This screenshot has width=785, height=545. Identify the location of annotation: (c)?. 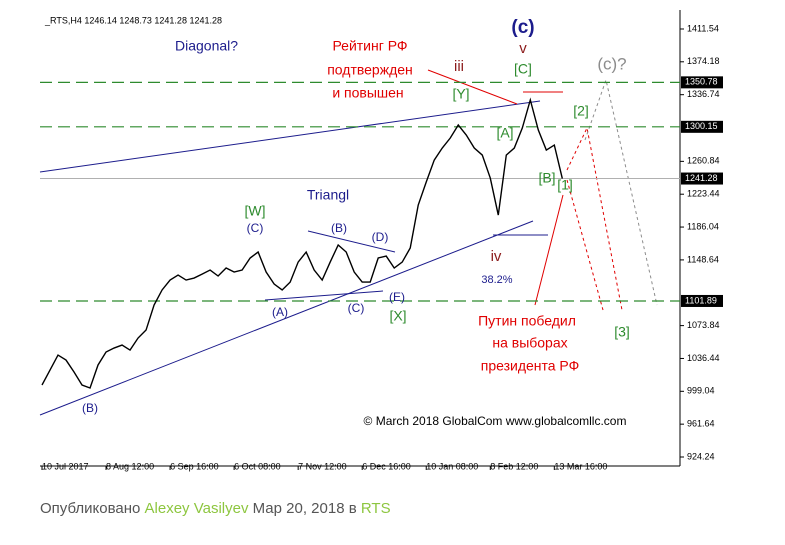
(611, 63).